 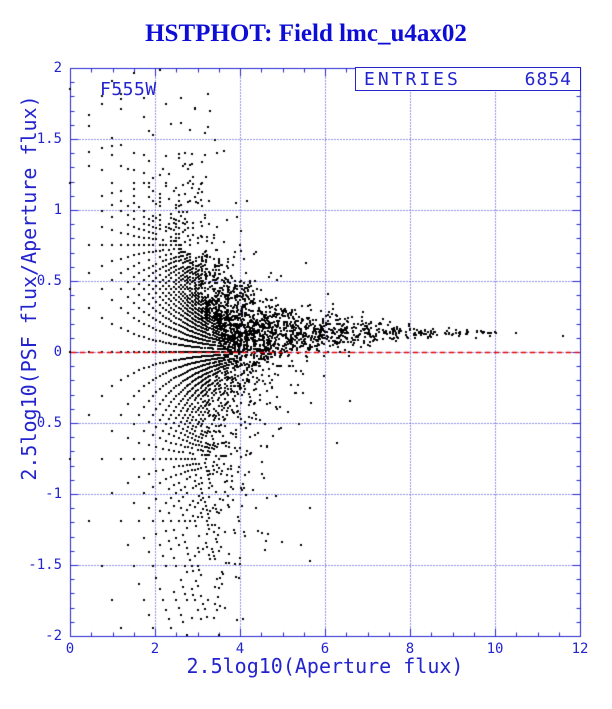 What do you see at coordinates (49, 281) in the screenshot?
I see `y-tick-label: 0.5` at bounding box center [49, 281].